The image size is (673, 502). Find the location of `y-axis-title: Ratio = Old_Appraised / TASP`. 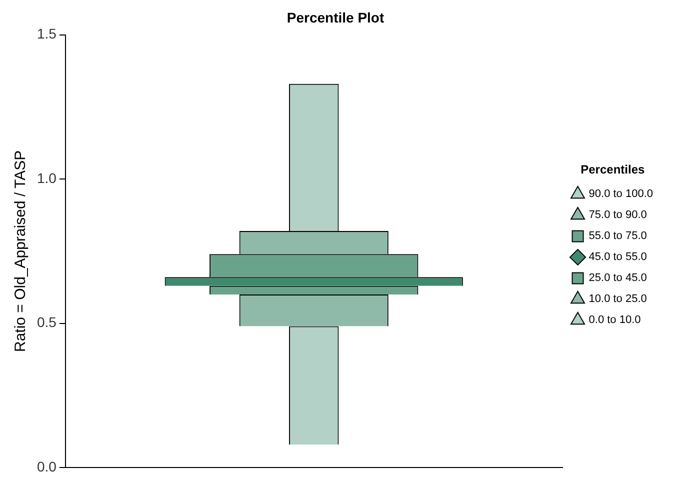

y-axis-title: Ratio = Old_Appraised / TASP is located at coordinates (21, 251).